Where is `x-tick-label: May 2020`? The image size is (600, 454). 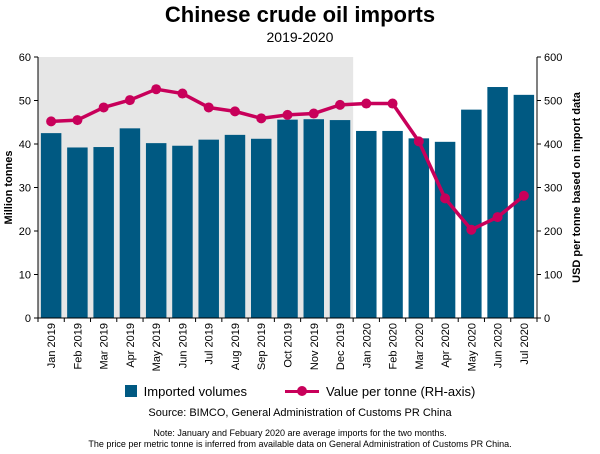
x-tick-label: May 2020 is located at coordinates (472, 347).